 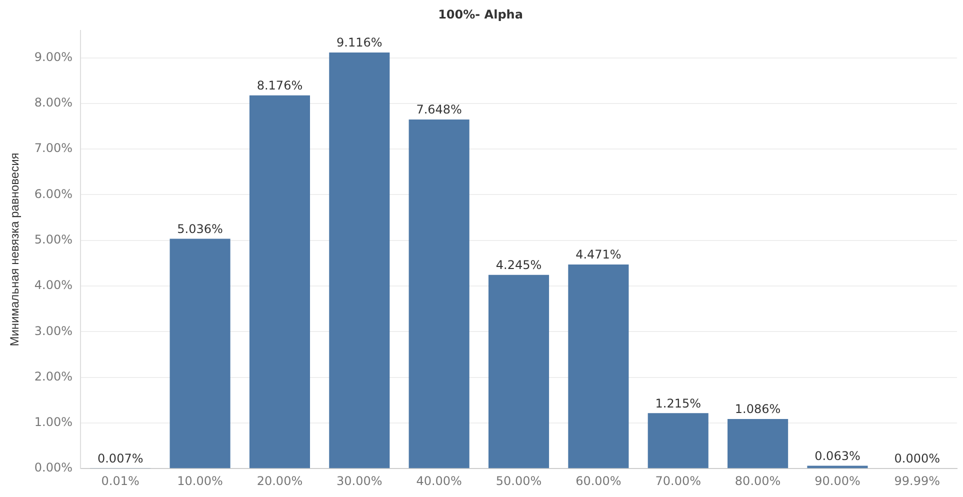 What do you see at coordinates (917, 459) in the screenshot?
I see `data-label: 0.000%` at bounding box center [917, 459].